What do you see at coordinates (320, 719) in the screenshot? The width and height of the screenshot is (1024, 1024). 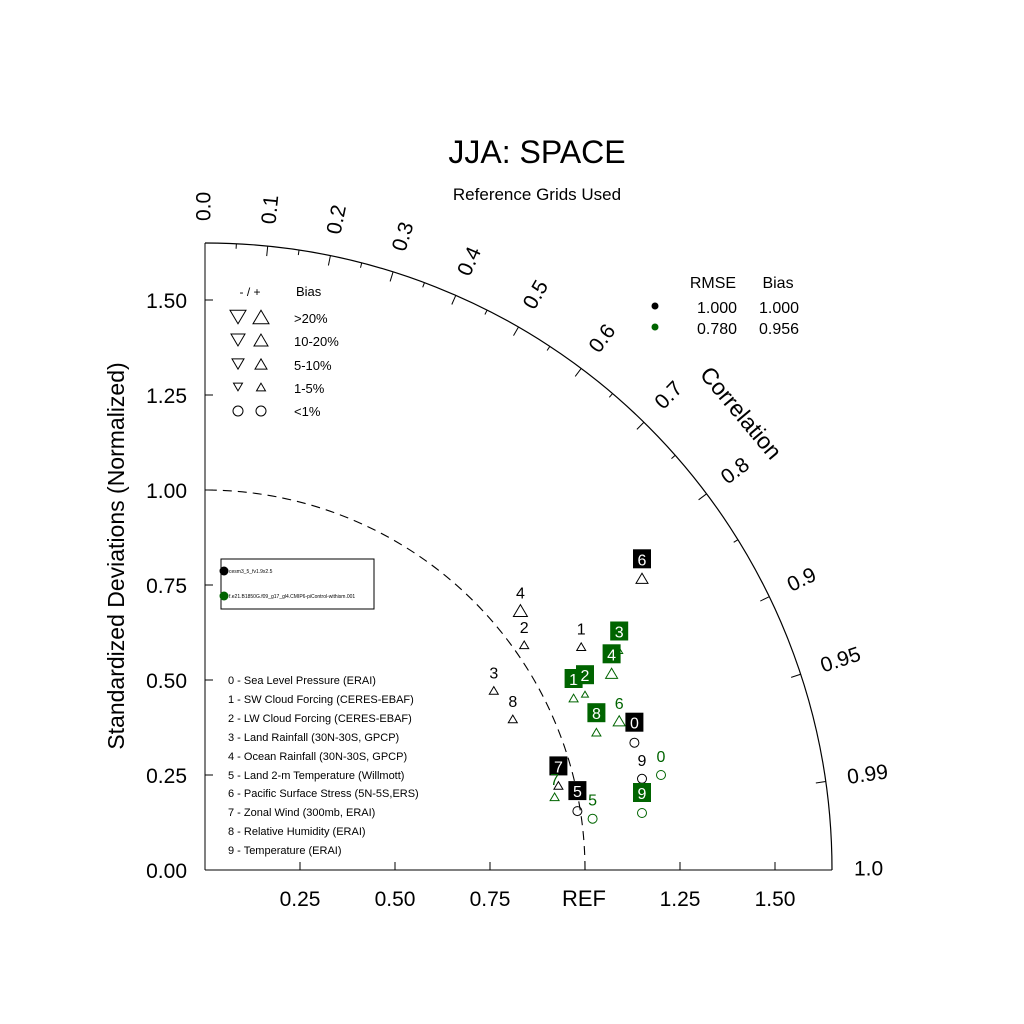 I see `variable-legend-item: 2 - LW Cloud Forcing (CERES-EBAF)` at bounding box center [320, 719].